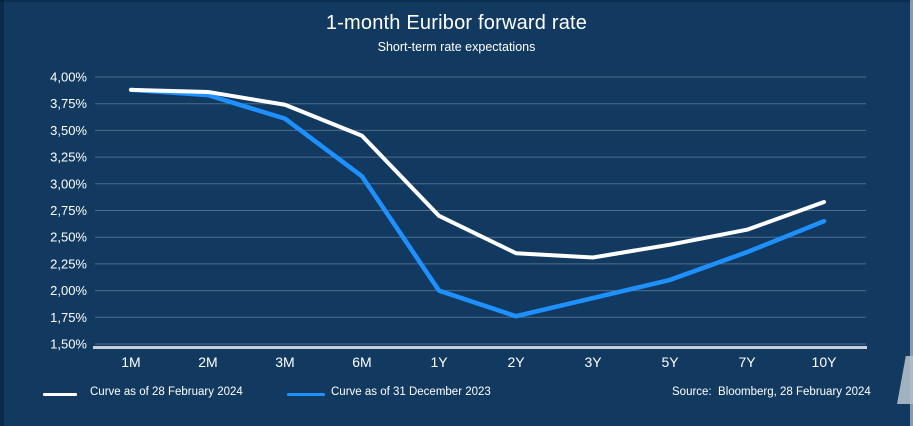 Image resolution: width=913 pixels, height=426 pixels. I want to click on legend-label-feb2024: Curve as of 28 February 2024, so click(166, 392).